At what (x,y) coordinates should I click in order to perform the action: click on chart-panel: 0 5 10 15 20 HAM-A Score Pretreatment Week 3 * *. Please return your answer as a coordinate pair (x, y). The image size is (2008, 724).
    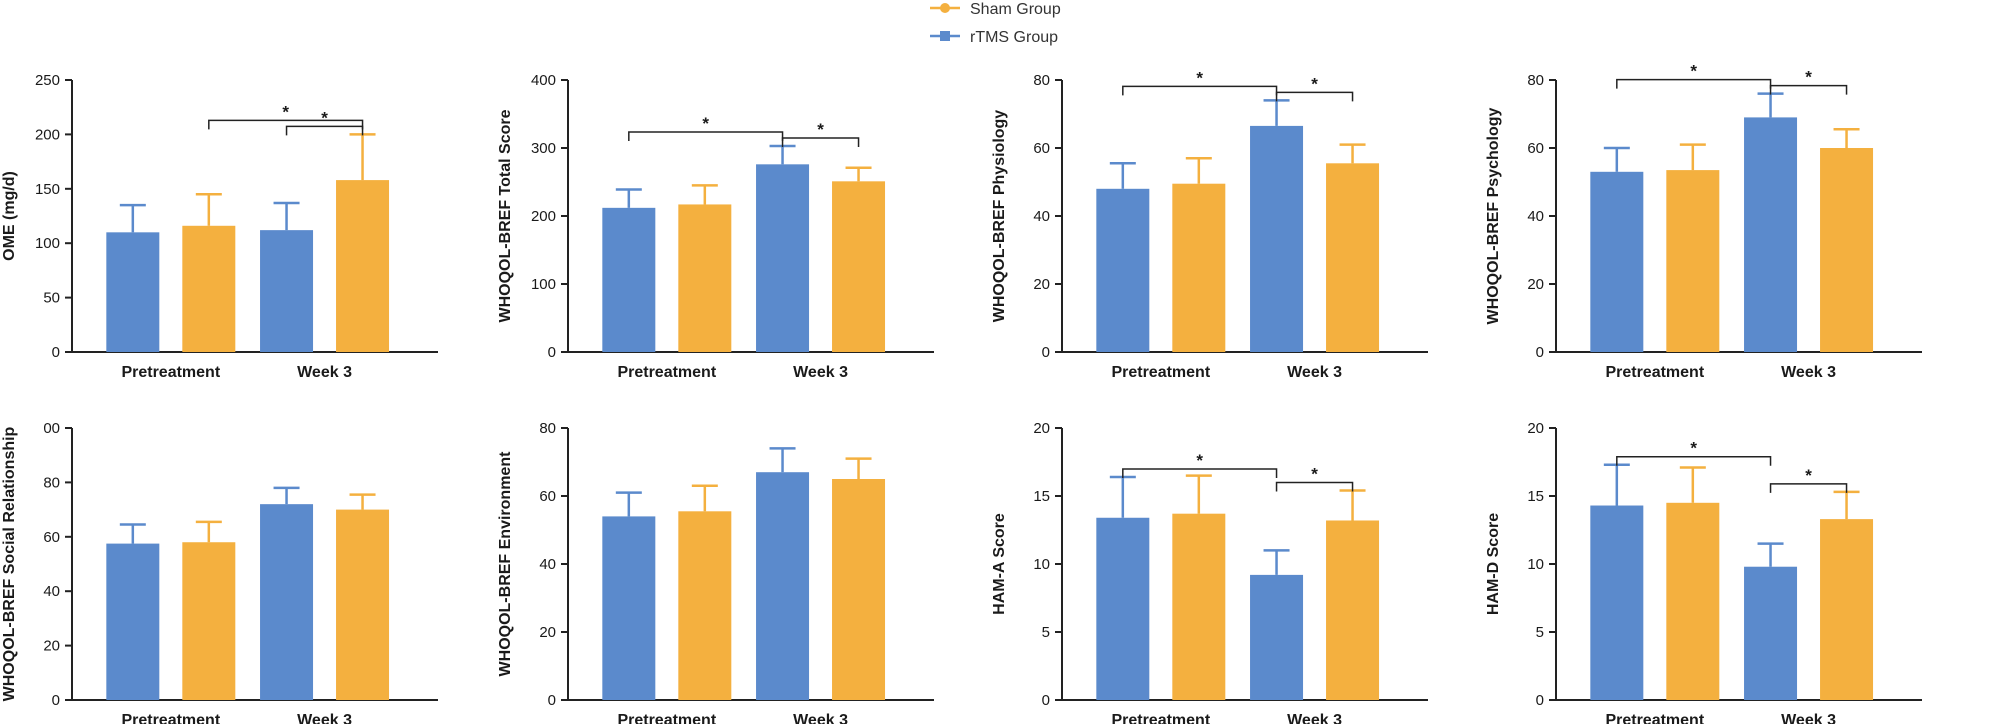
    Looking at the image, I should click on (1209, 572).